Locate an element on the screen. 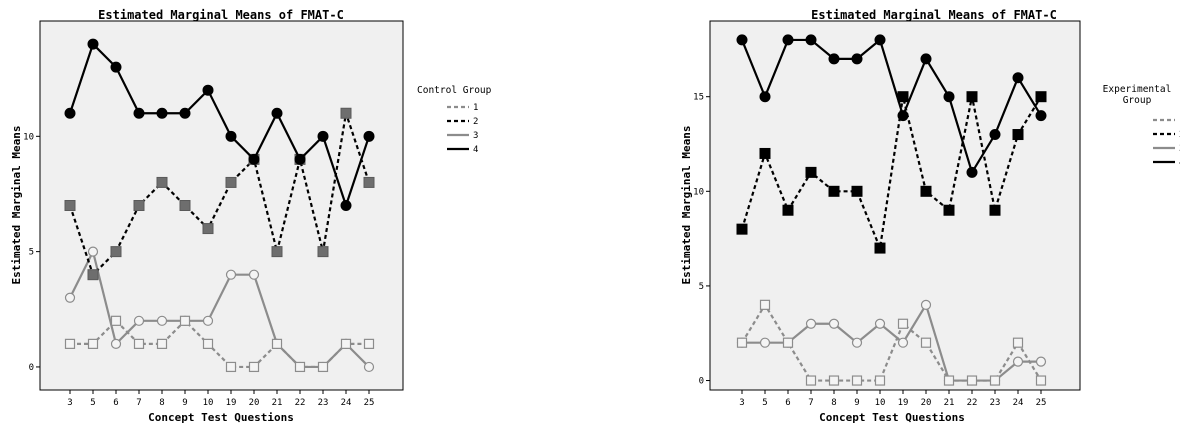 The image size is (1180, 426). x-tick-label: 19 is located at coordinates (903, 403).